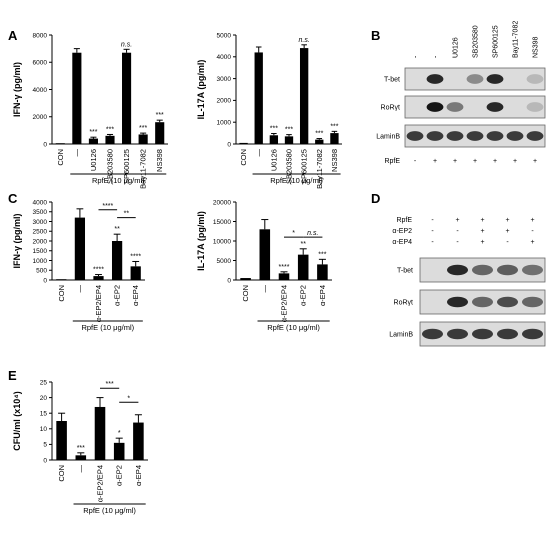  I want to click on y-axis-label: IFN-γ (pg/ml), so click(17, 241).